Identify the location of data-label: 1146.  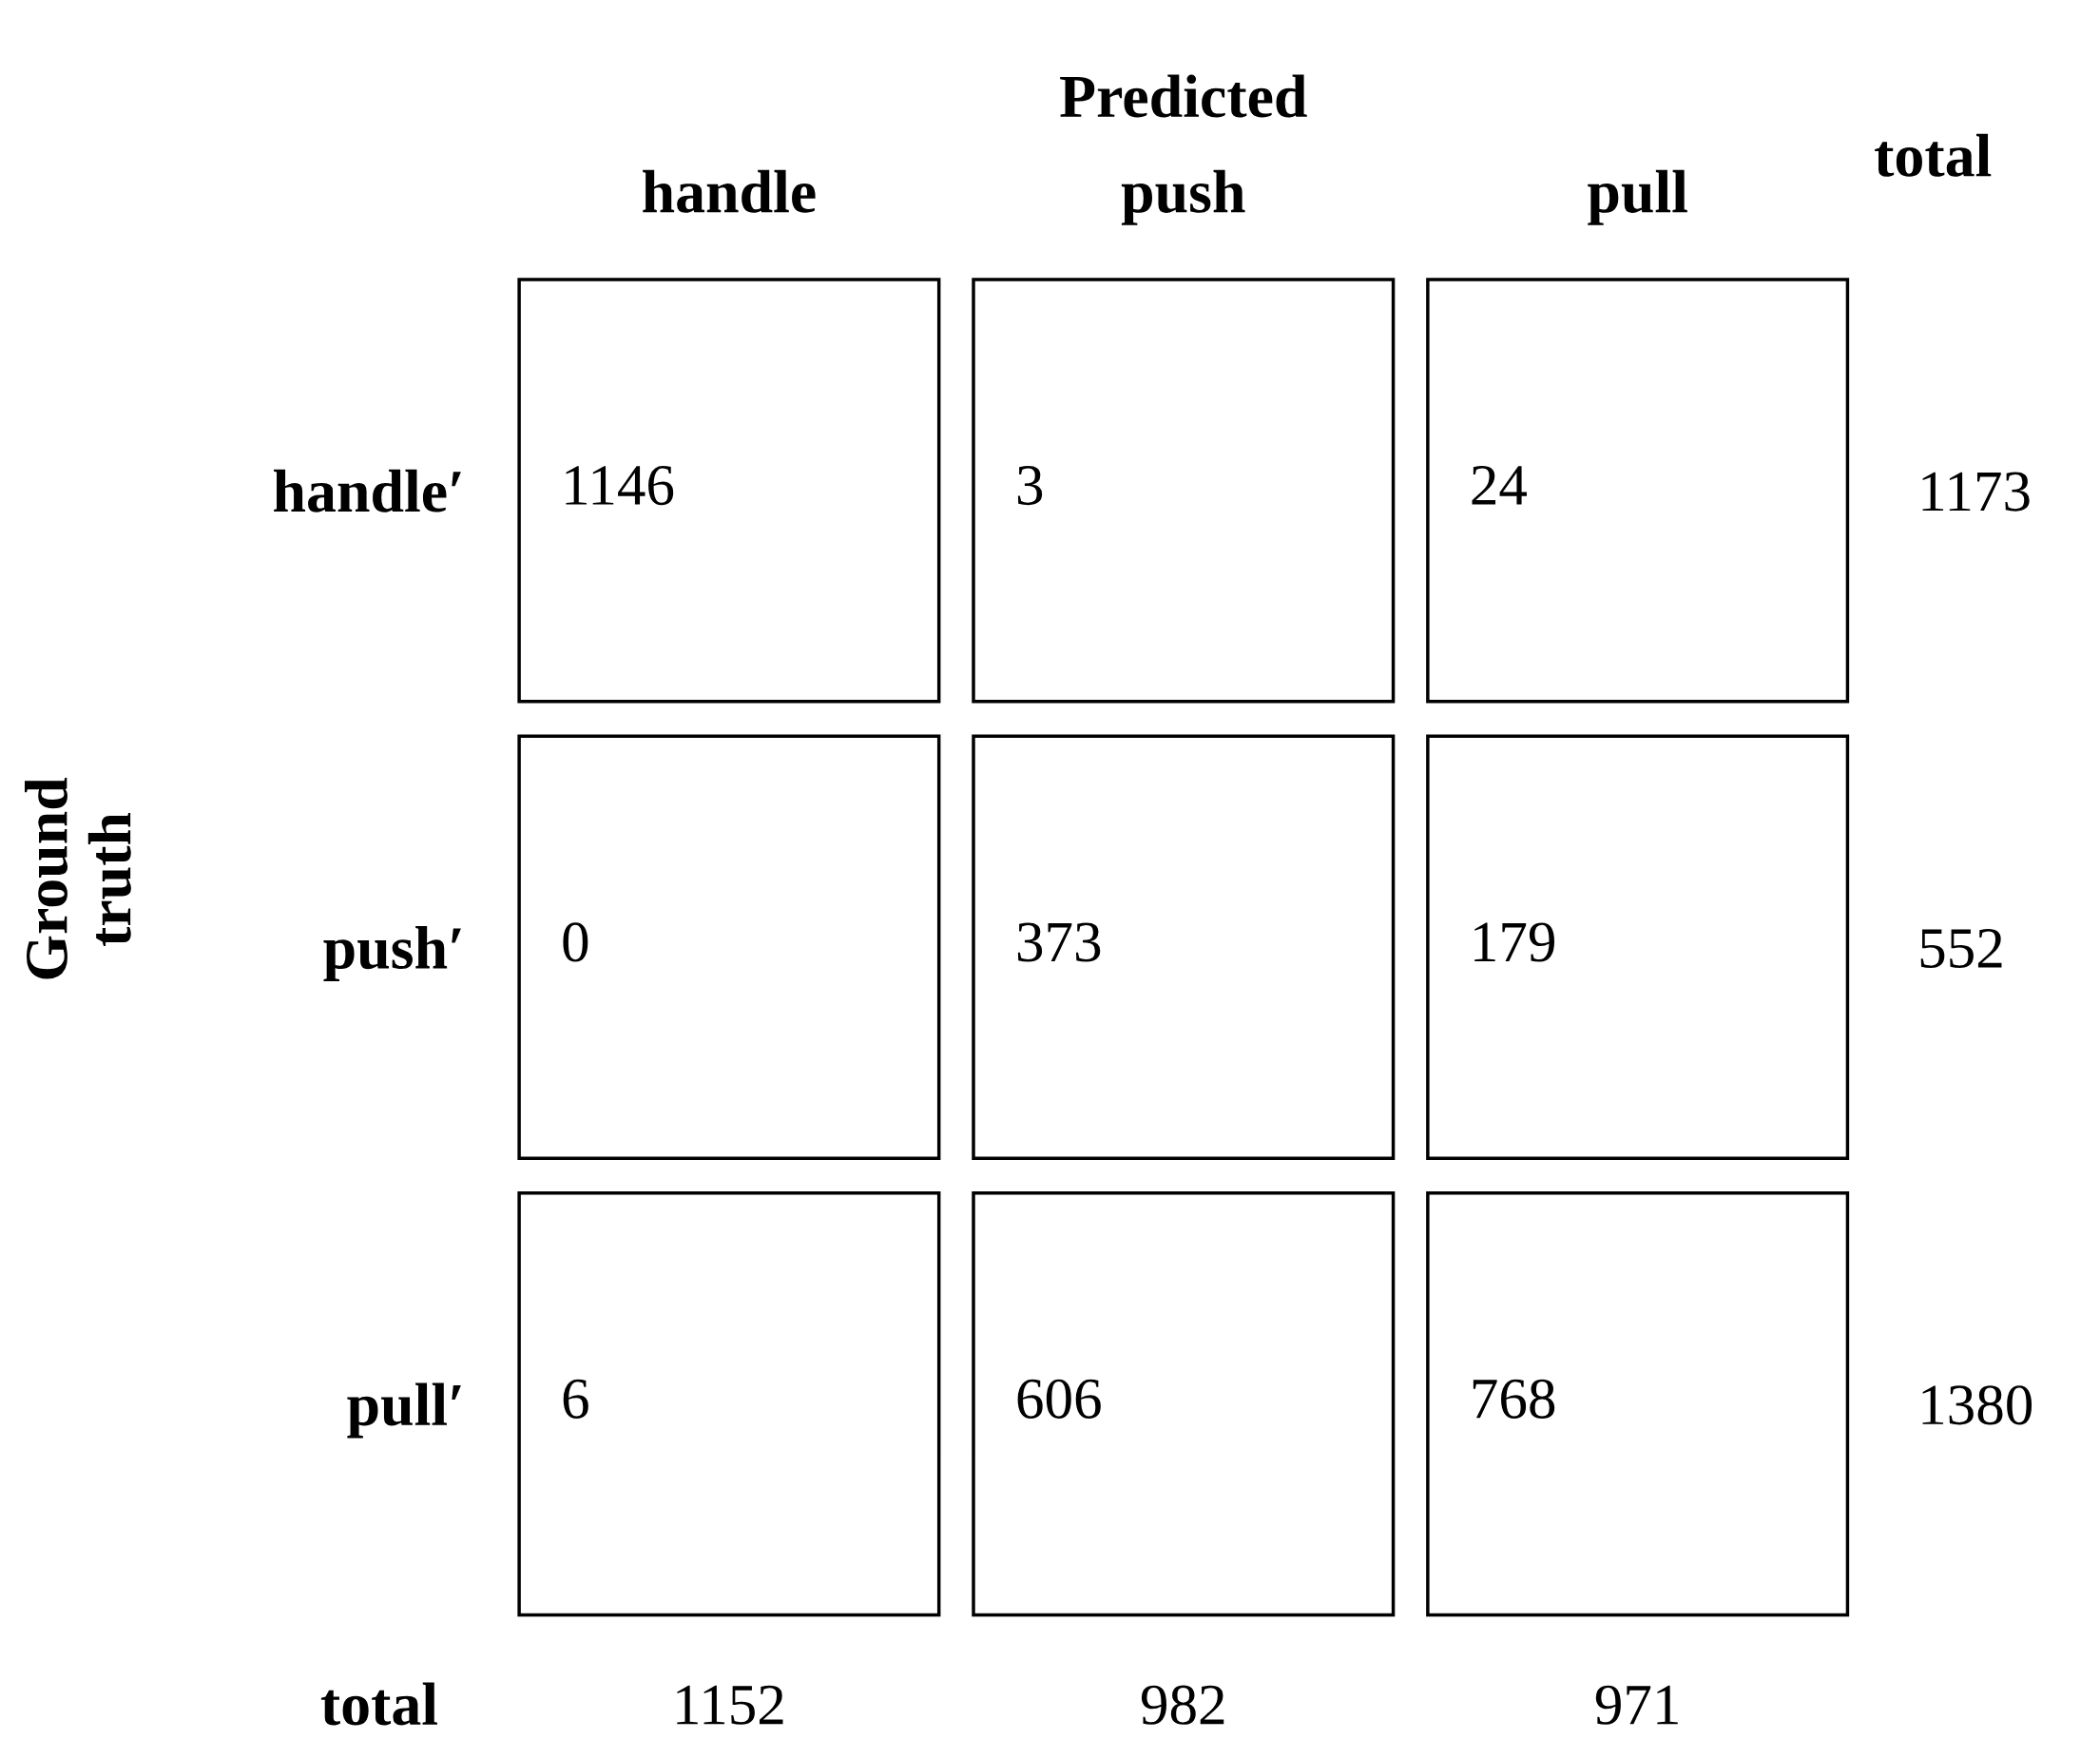
(620, 486).